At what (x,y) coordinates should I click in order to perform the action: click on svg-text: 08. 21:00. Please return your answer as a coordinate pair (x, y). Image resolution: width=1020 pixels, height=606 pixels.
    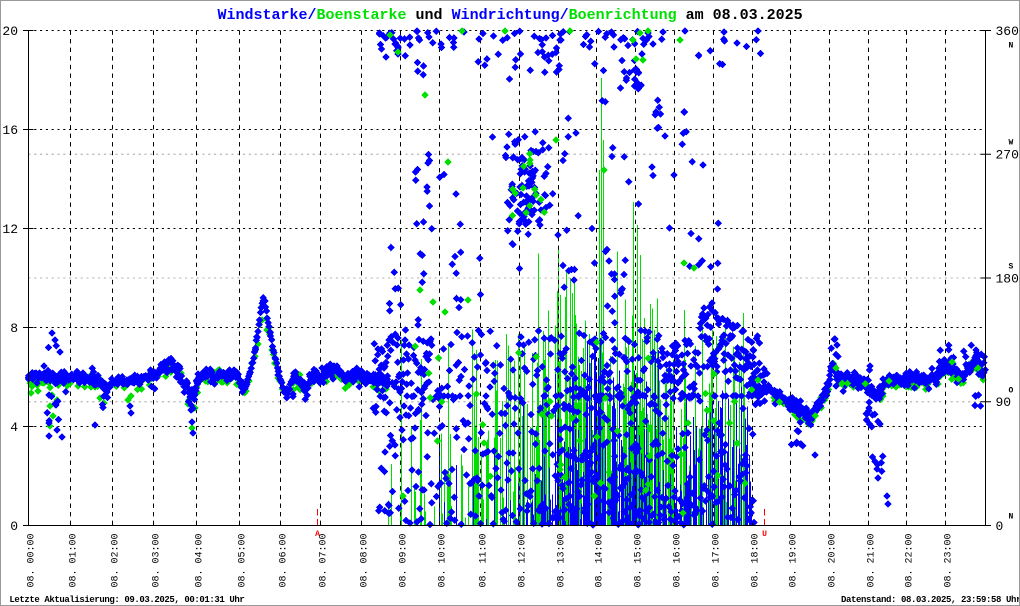
    Looking at the image, I should click on (872, 560).